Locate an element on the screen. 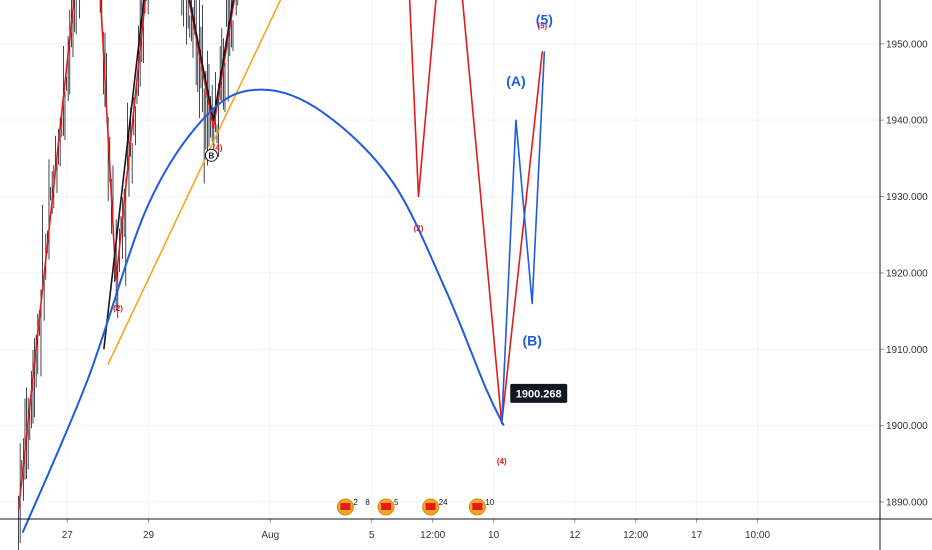  time-axis-tick-label: 29 is located at coordinates (149, 535).